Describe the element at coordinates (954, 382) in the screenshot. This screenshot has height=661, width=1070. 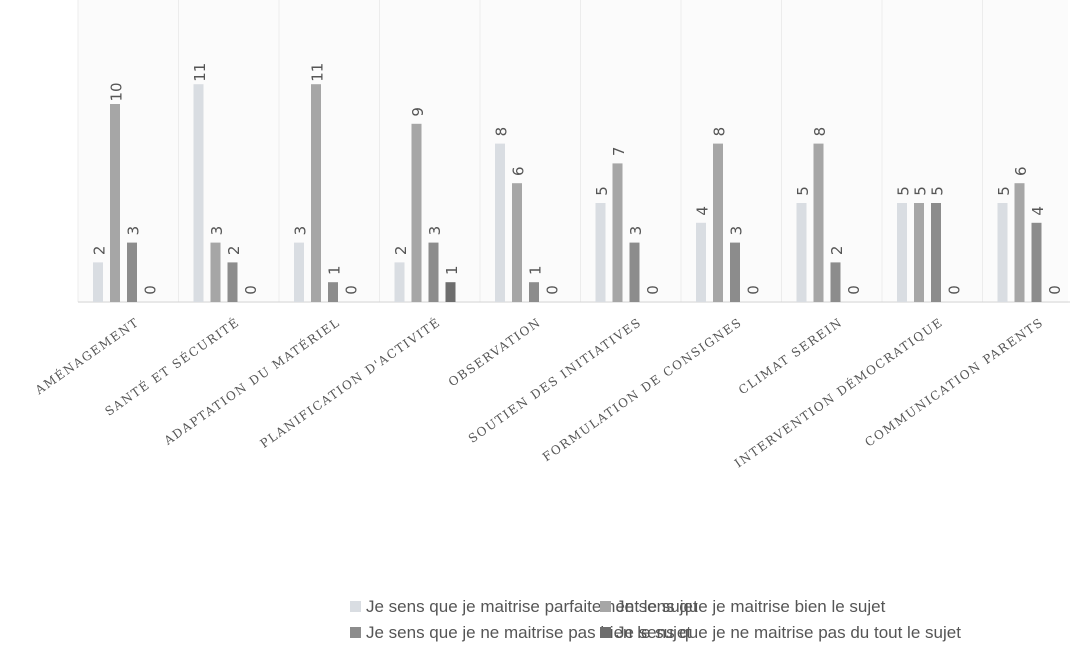
I see `category-label: COMMUNICATION PARENTS` at that location.